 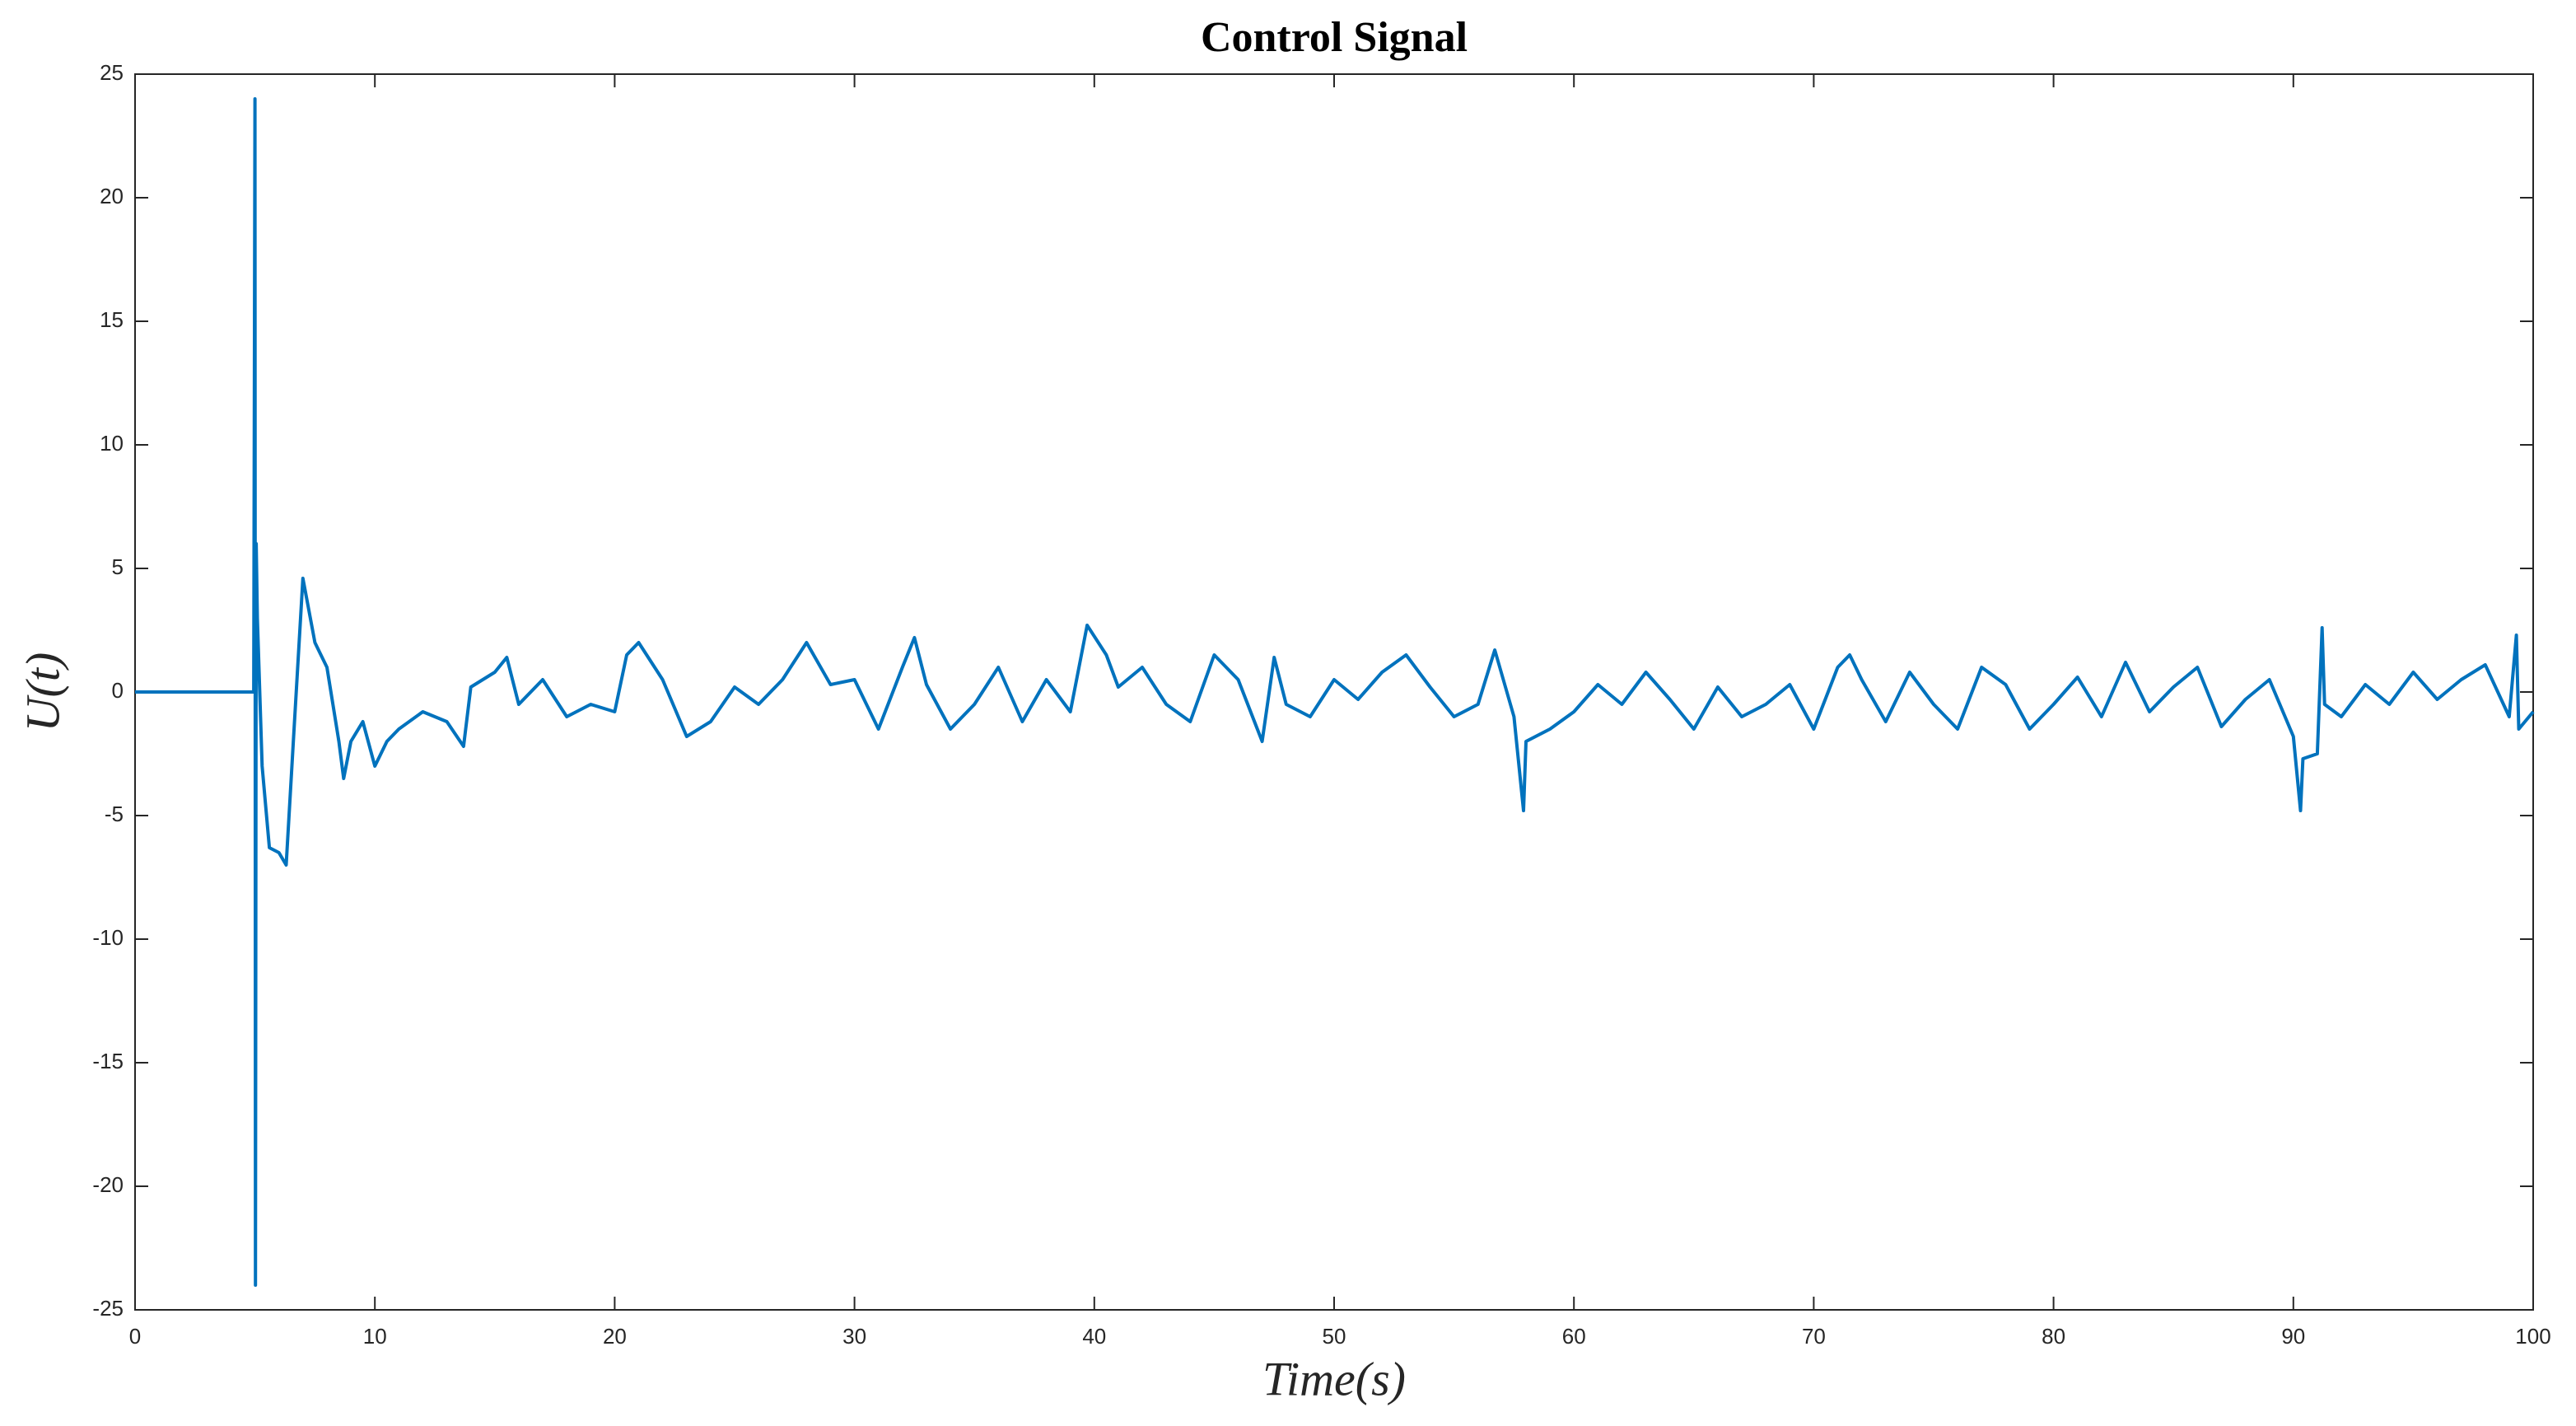 I want to click on chart-title: Control Signal, so click(x=1334, y=37).